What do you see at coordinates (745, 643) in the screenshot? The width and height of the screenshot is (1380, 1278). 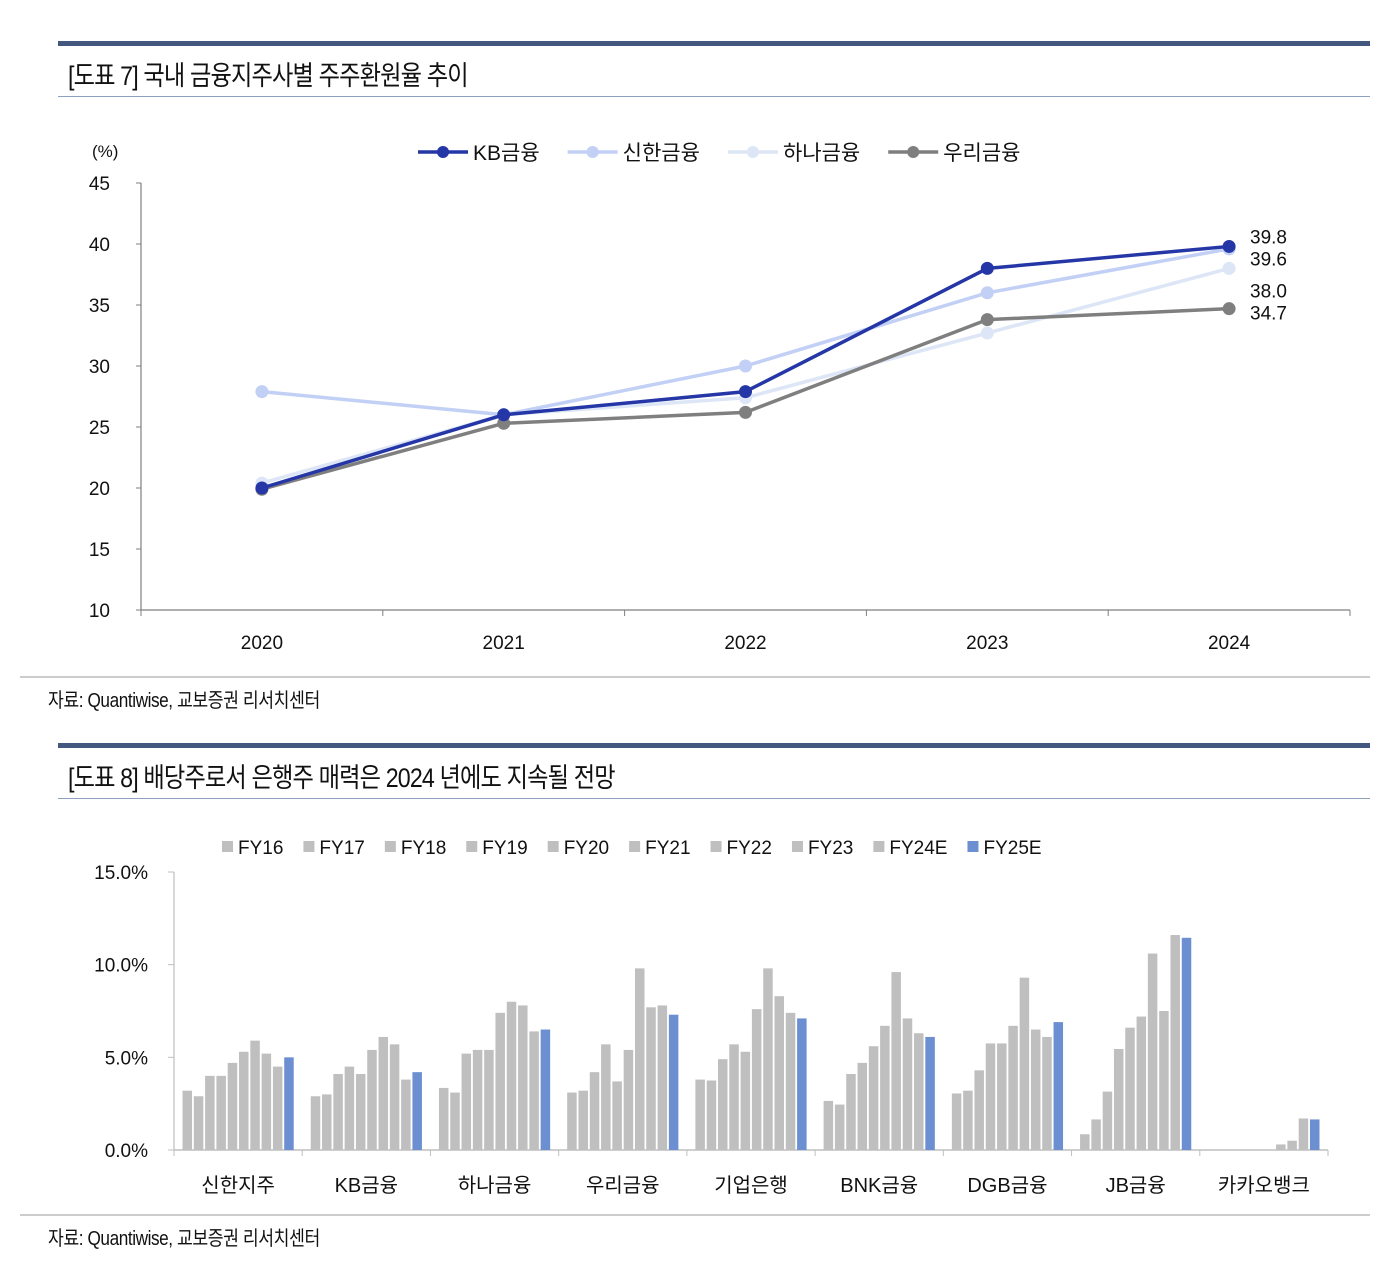 I see `x-tick-label: 2022` at bounding box center [745, 643].